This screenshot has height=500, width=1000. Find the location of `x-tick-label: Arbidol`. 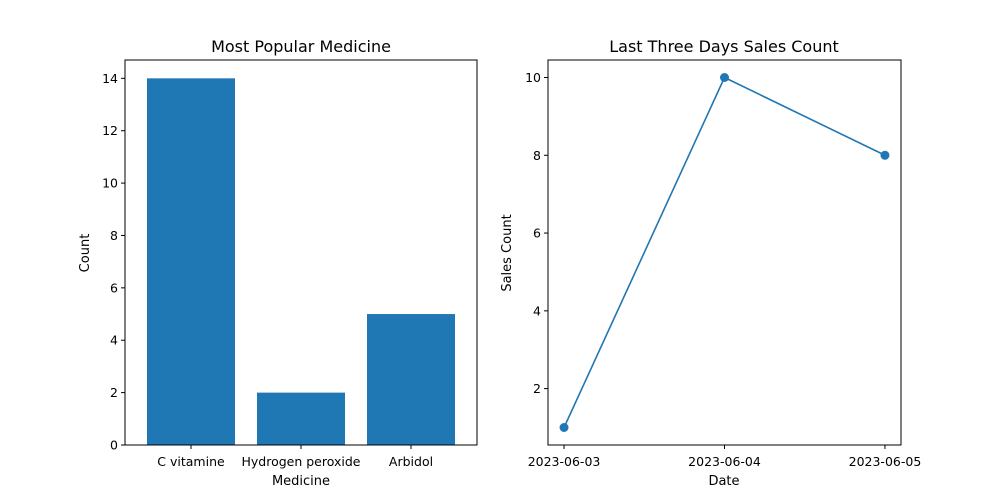

x-tick-label: Arbidol is located at coordinates (411, 461).